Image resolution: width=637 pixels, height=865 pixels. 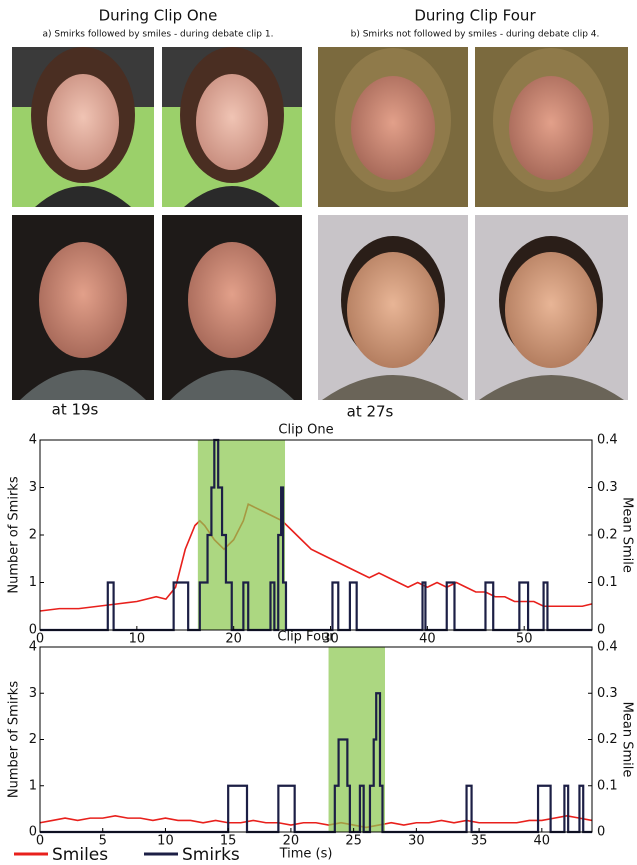 I want to click on x-tick-label: 25, so click(x=353, y=841).